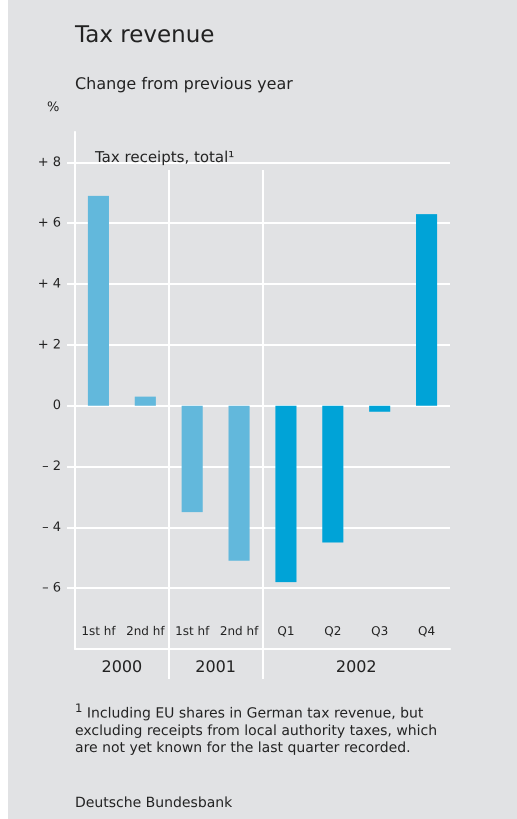 This screenshot has height=819, width=517. I want to click on y-tick-label: – 2, so click(51, 466).